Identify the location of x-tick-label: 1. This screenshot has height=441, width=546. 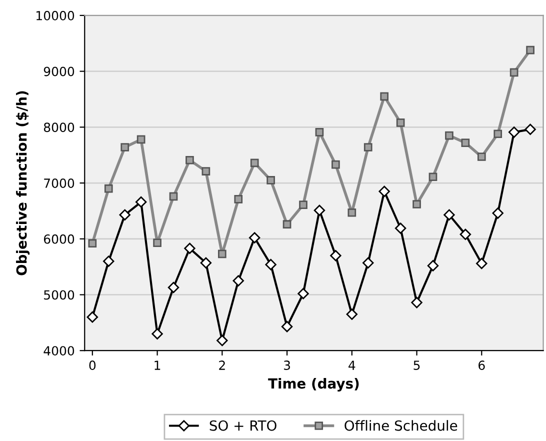
(157, 365).